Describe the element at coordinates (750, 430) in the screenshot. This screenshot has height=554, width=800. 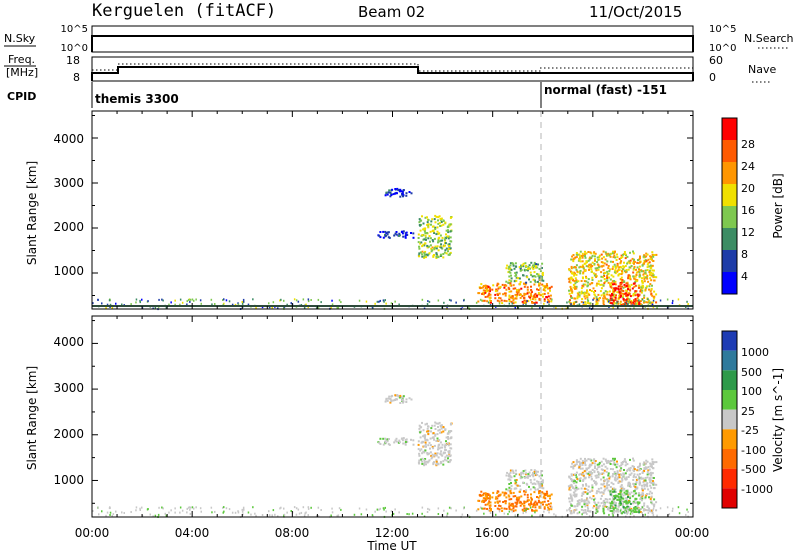
I see `velocity-cbar-tick-minus25: -25` at that location.